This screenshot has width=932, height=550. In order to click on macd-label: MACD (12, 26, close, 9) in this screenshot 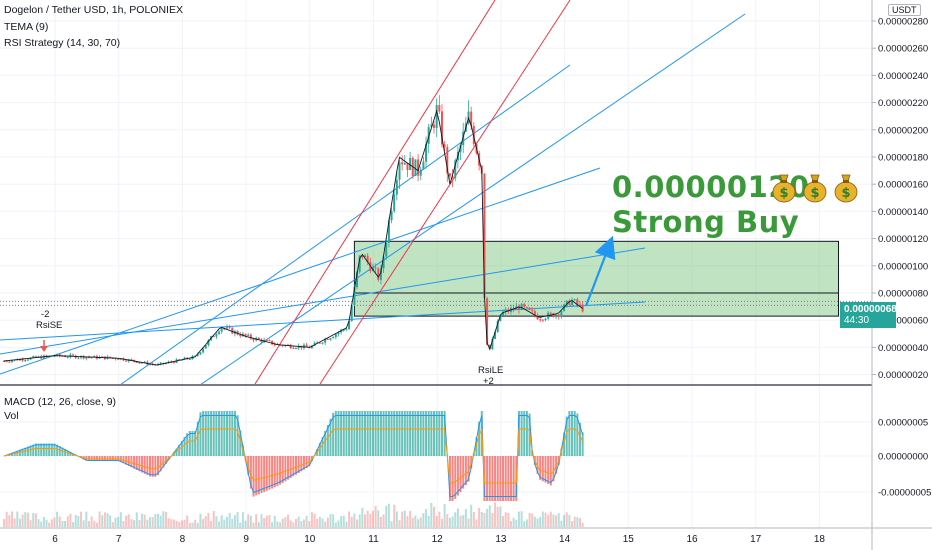, I will do `click(60, 402)`.